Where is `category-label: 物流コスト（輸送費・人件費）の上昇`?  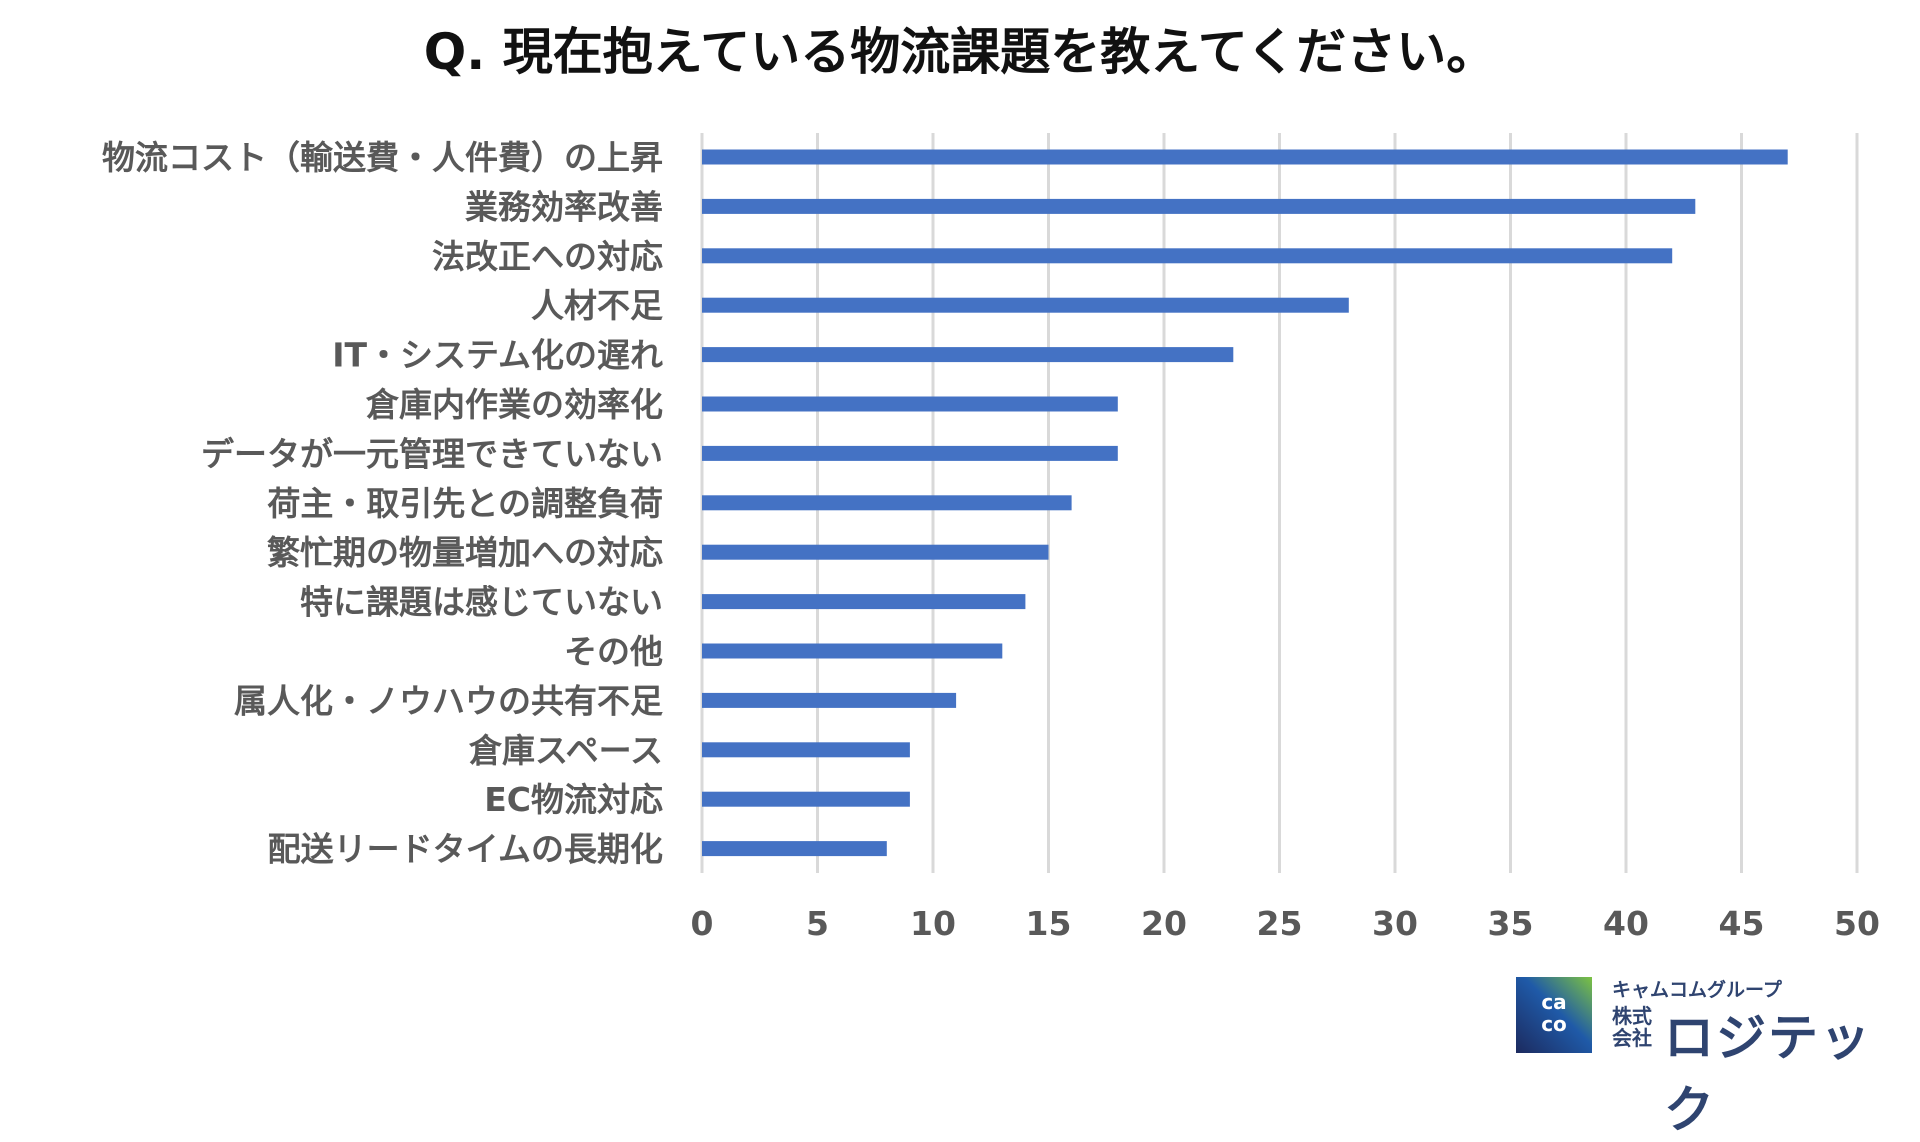 category-label: 物流コスト（輸送費・人件費）の上昇 is located at coordinates (382, 157).